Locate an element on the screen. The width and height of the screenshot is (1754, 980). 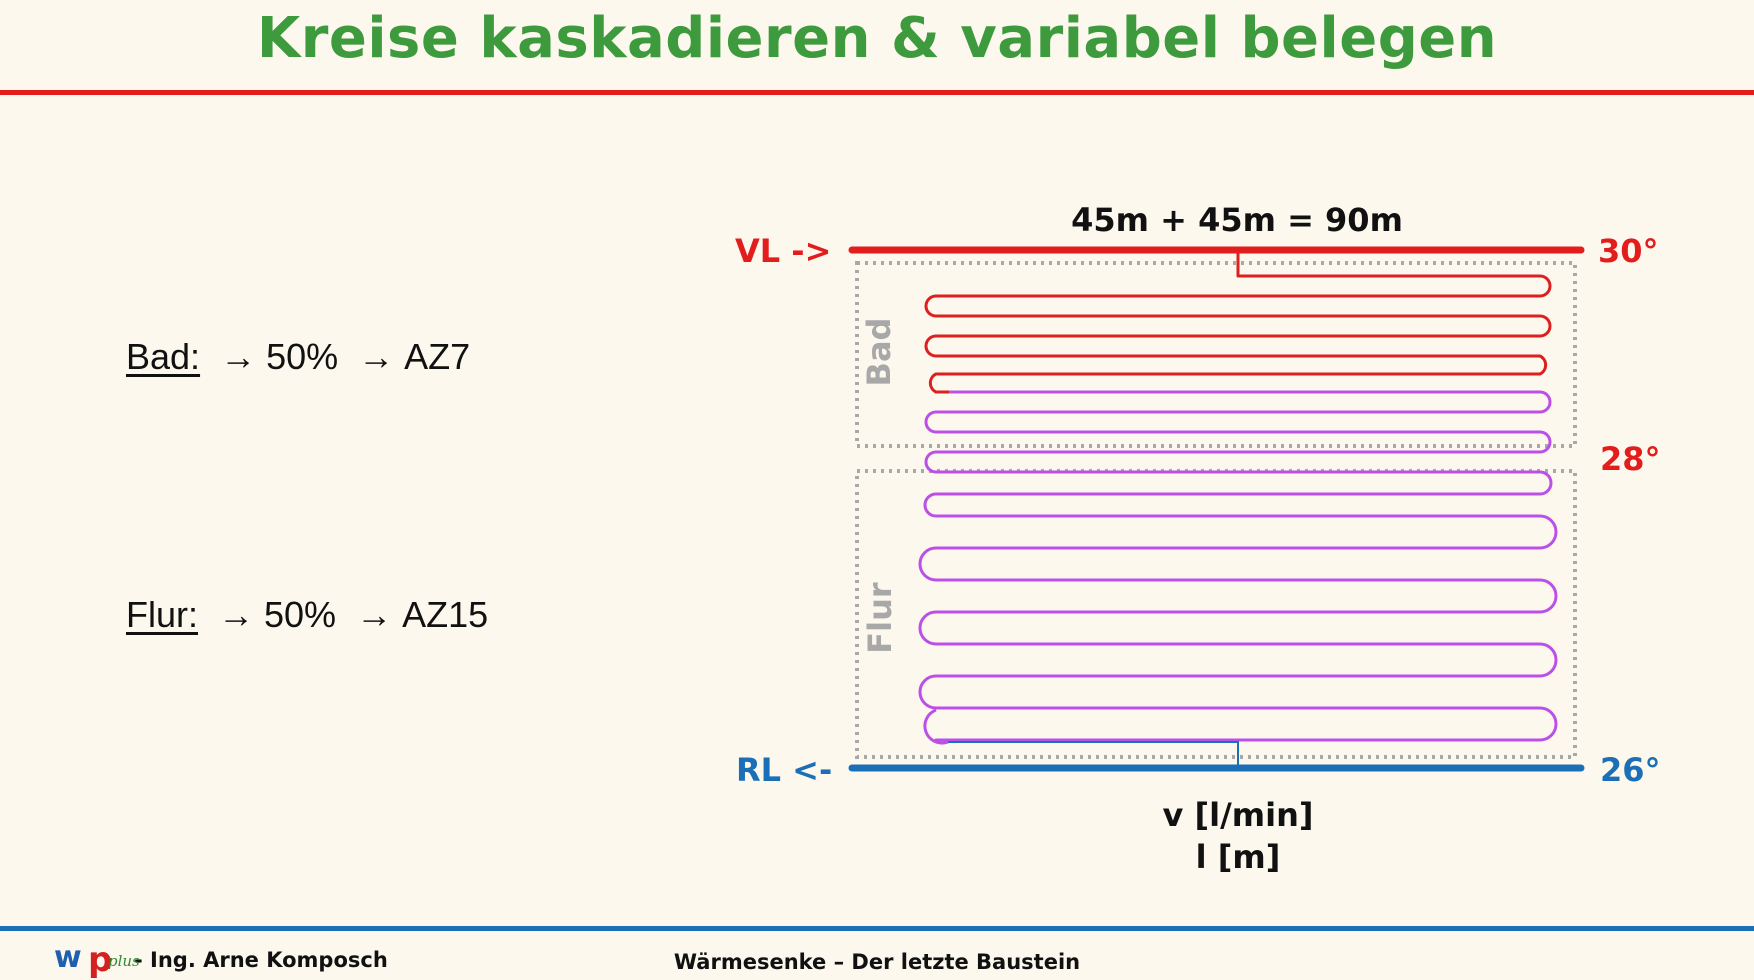
room-line-flur: Flur: → 50% → AZ15 is located at coordinates (307, 615).